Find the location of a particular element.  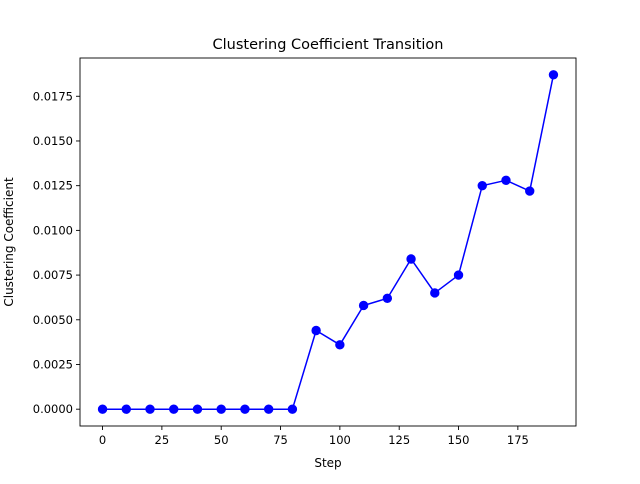

x-tick-label: 175 is located at coordinates (518, 440).